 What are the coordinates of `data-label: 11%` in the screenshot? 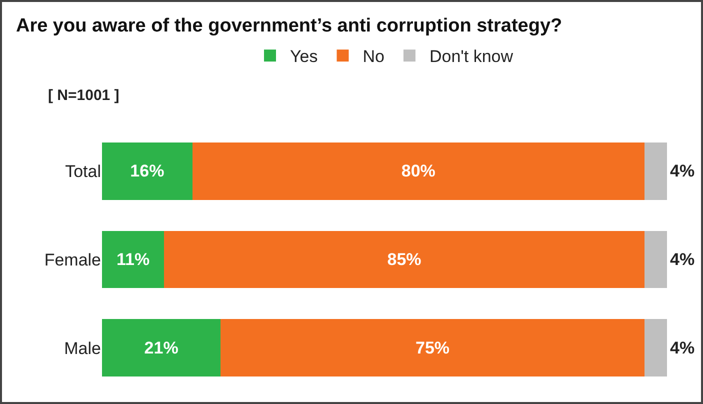 It's located at (133, 259).